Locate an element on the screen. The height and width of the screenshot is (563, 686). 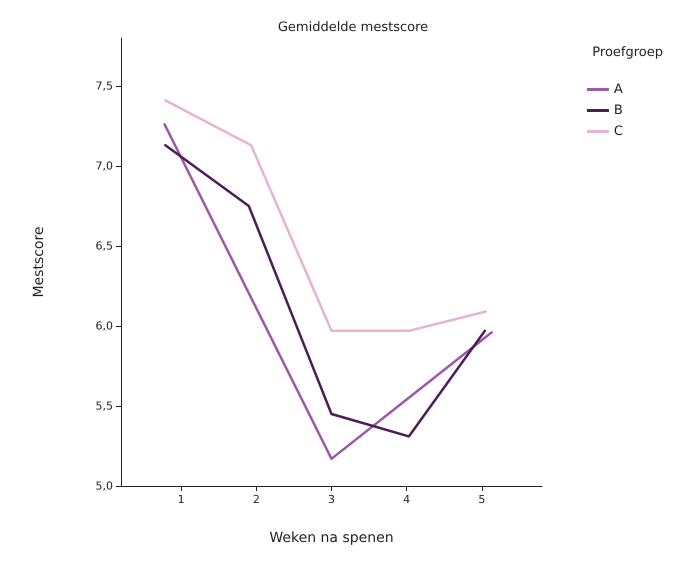
y-tick-label: 7,0 is located at coordinates (104, 166).